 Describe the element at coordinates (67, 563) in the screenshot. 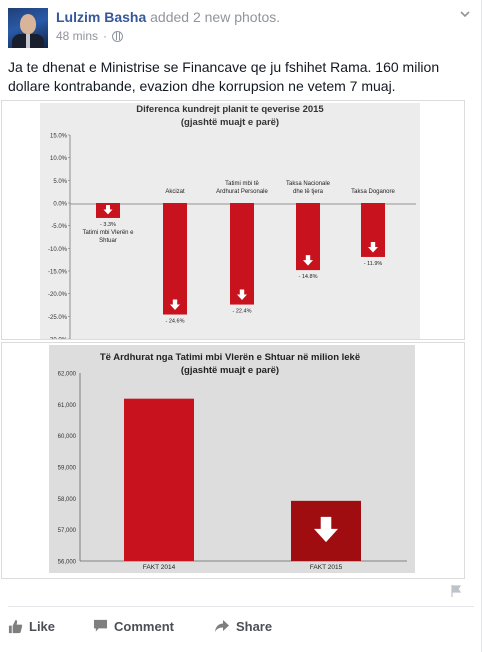

I see `chart2-ytick-label: 56,000` at that location.